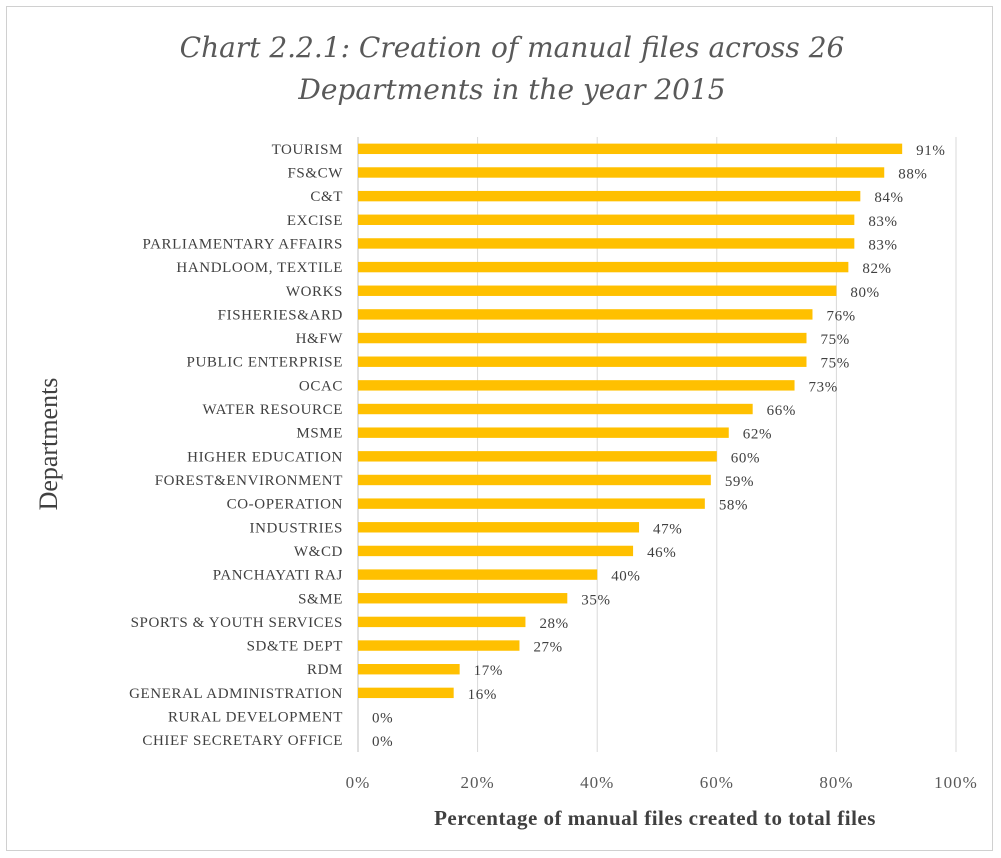  I want to click on data-label: 73%, so click(823, 387).